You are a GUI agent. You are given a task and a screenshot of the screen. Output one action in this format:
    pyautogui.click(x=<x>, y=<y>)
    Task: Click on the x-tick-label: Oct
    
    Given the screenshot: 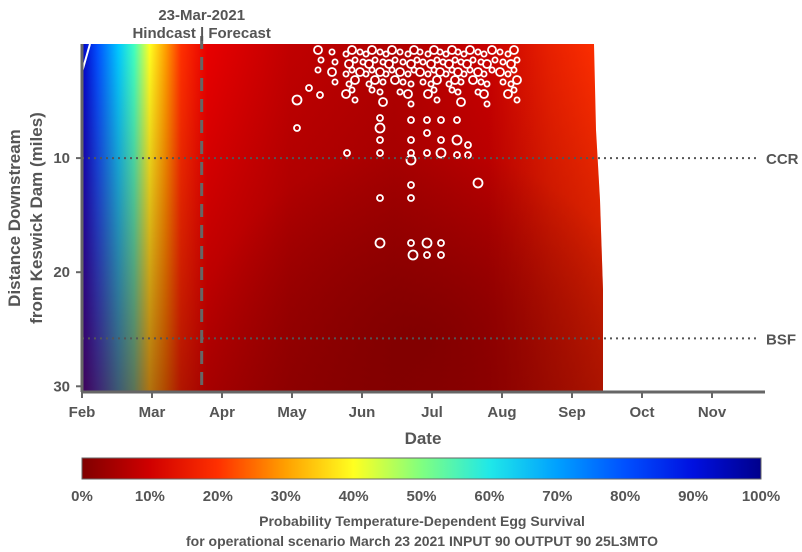 What is the action you would take?
    pyautogui.click(x=641, y=412)
    